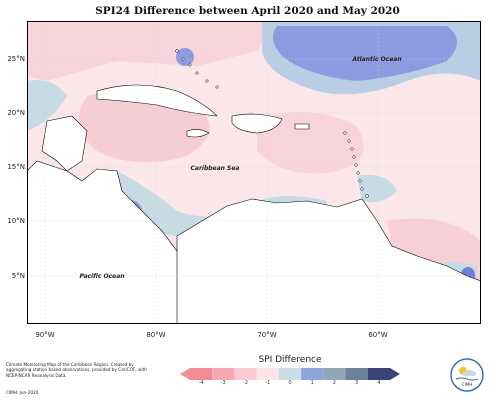  Describe the element at coordinates (379, 383) in the screenshot. I see `legend-tick-label: 4` at that location.